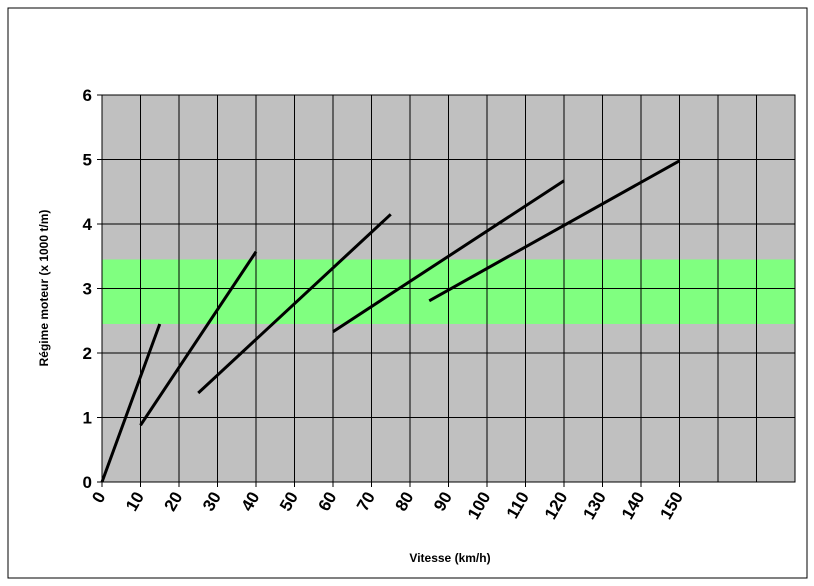 The image size is (814, 586). I want to click on y-tick-label: 1, so click(87, 418).